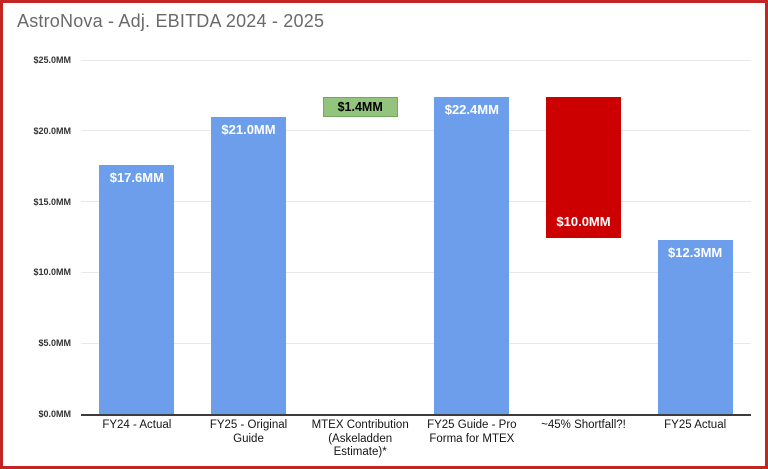 Image resolution: width=768 pixels, height=469 pixels. I want to click on y-tick-label: $0.0MM, so click(54, 414).